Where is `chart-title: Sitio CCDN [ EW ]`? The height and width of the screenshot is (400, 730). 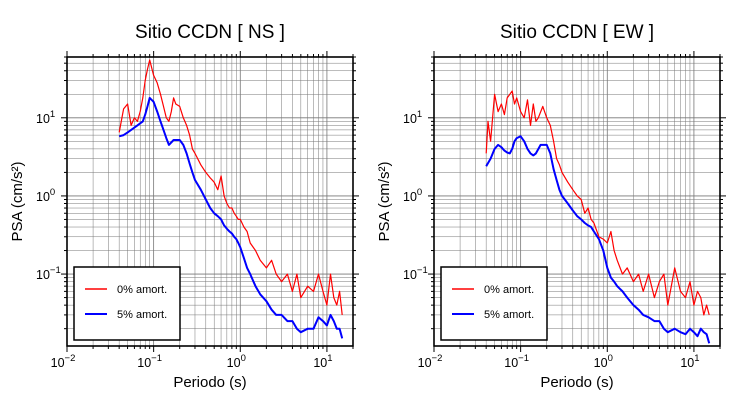 chart-title: Sitio CCDN [ EW ] is located at coordinates (577, 32).